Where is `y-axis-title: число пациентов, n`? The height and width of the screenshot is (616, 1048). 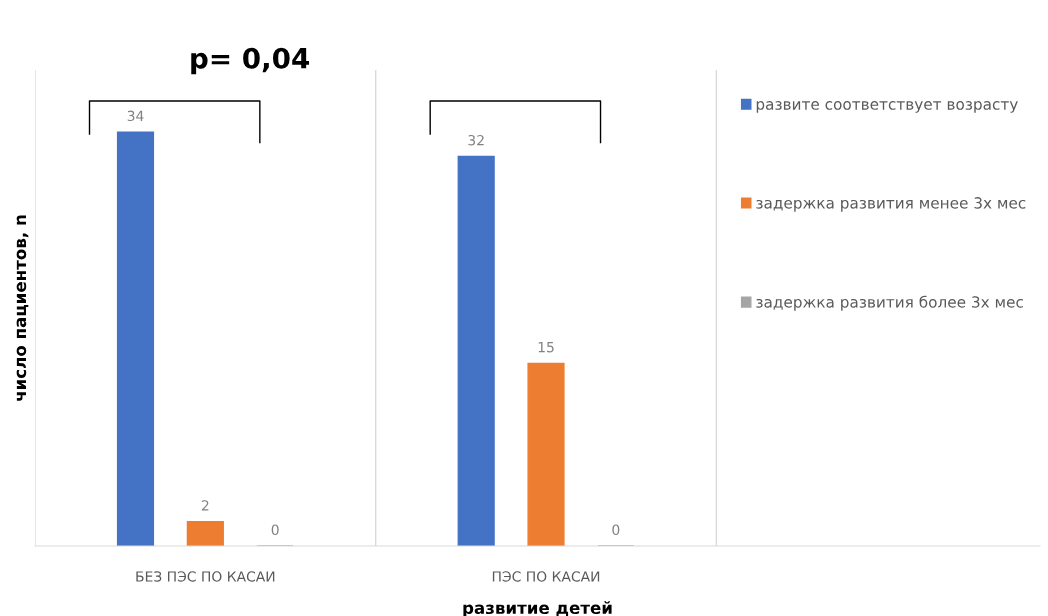 y-axis-title: число пациентов, n is located at coordinates (22, 308).